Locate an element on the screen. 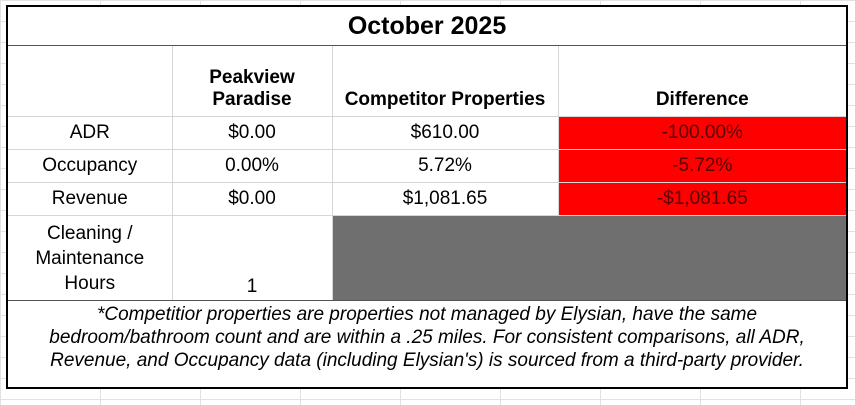 This screenshot has width=855, height=405. competitor-value: $610.00 is located at coordinates (445, 133).